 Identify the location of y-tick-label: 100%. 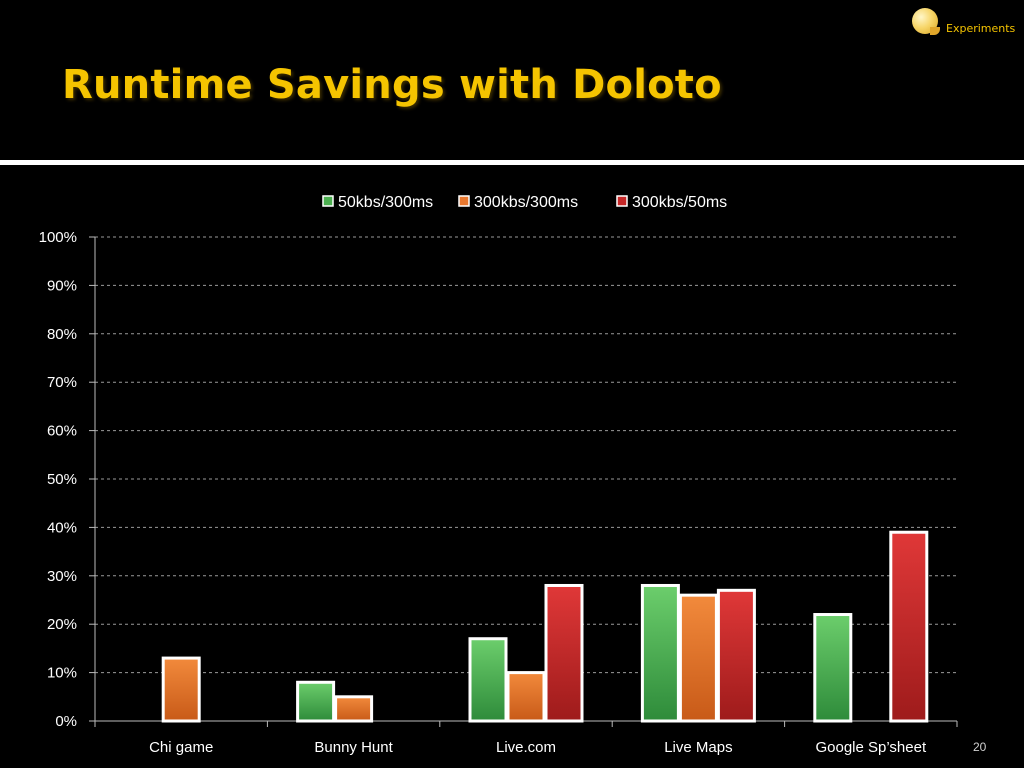
(58, 237).